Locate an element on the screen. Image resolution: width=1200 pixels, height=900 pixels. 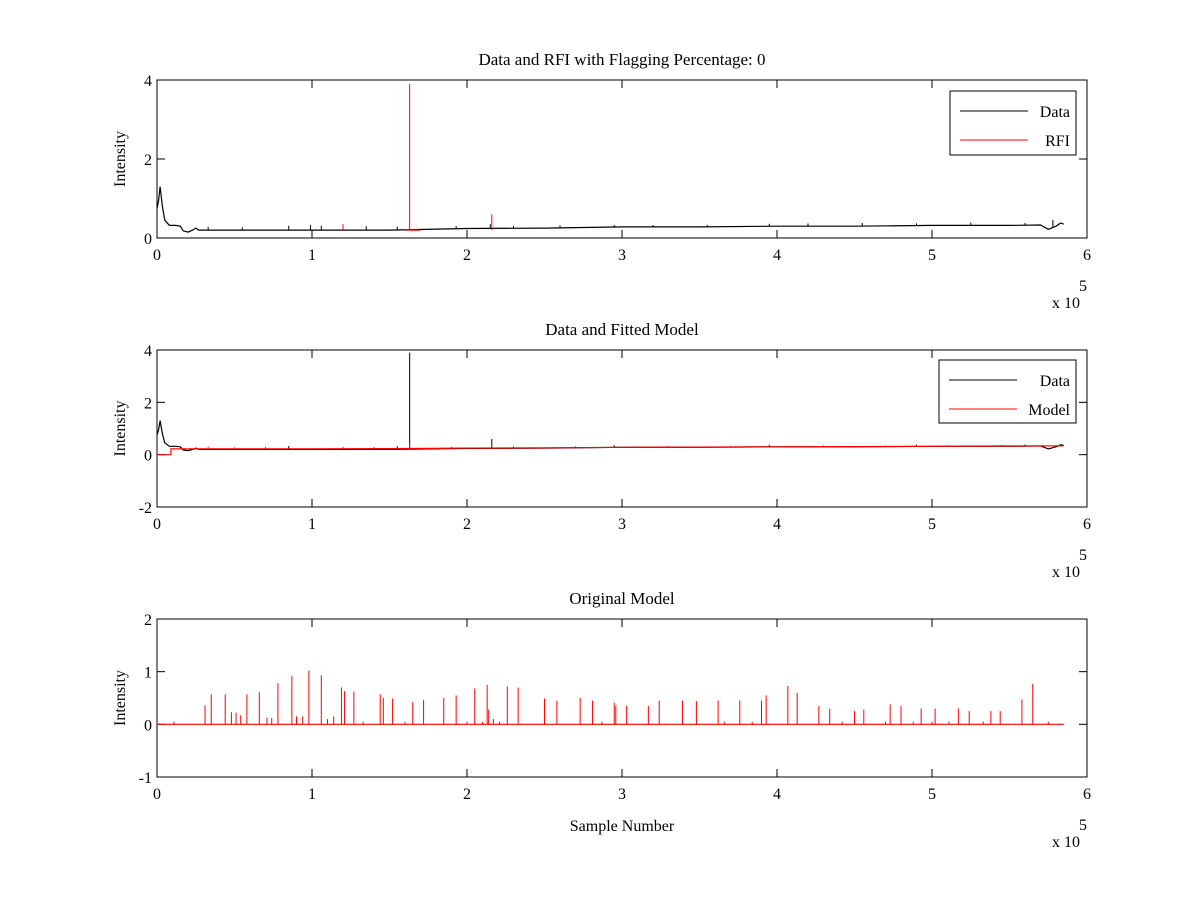
y-tick-label: -2 is located at coordinates (145, 508).